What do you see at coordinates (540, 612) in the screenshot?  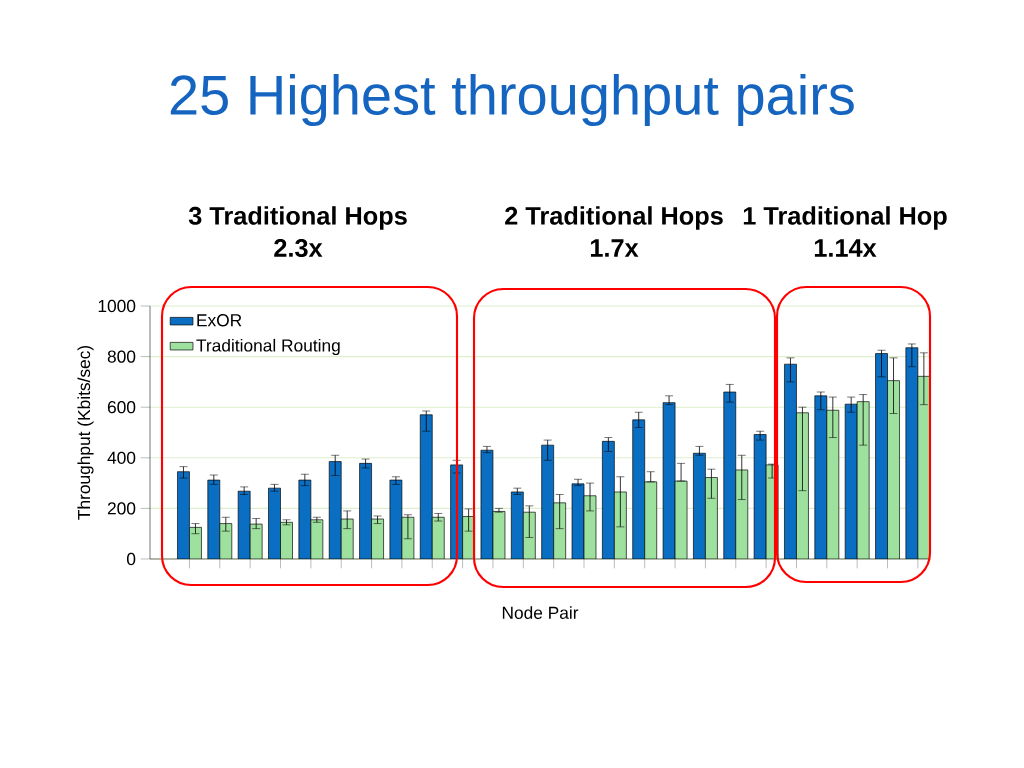 I see `x-axis-title: Node Pair` at bounding box center [540, 612].